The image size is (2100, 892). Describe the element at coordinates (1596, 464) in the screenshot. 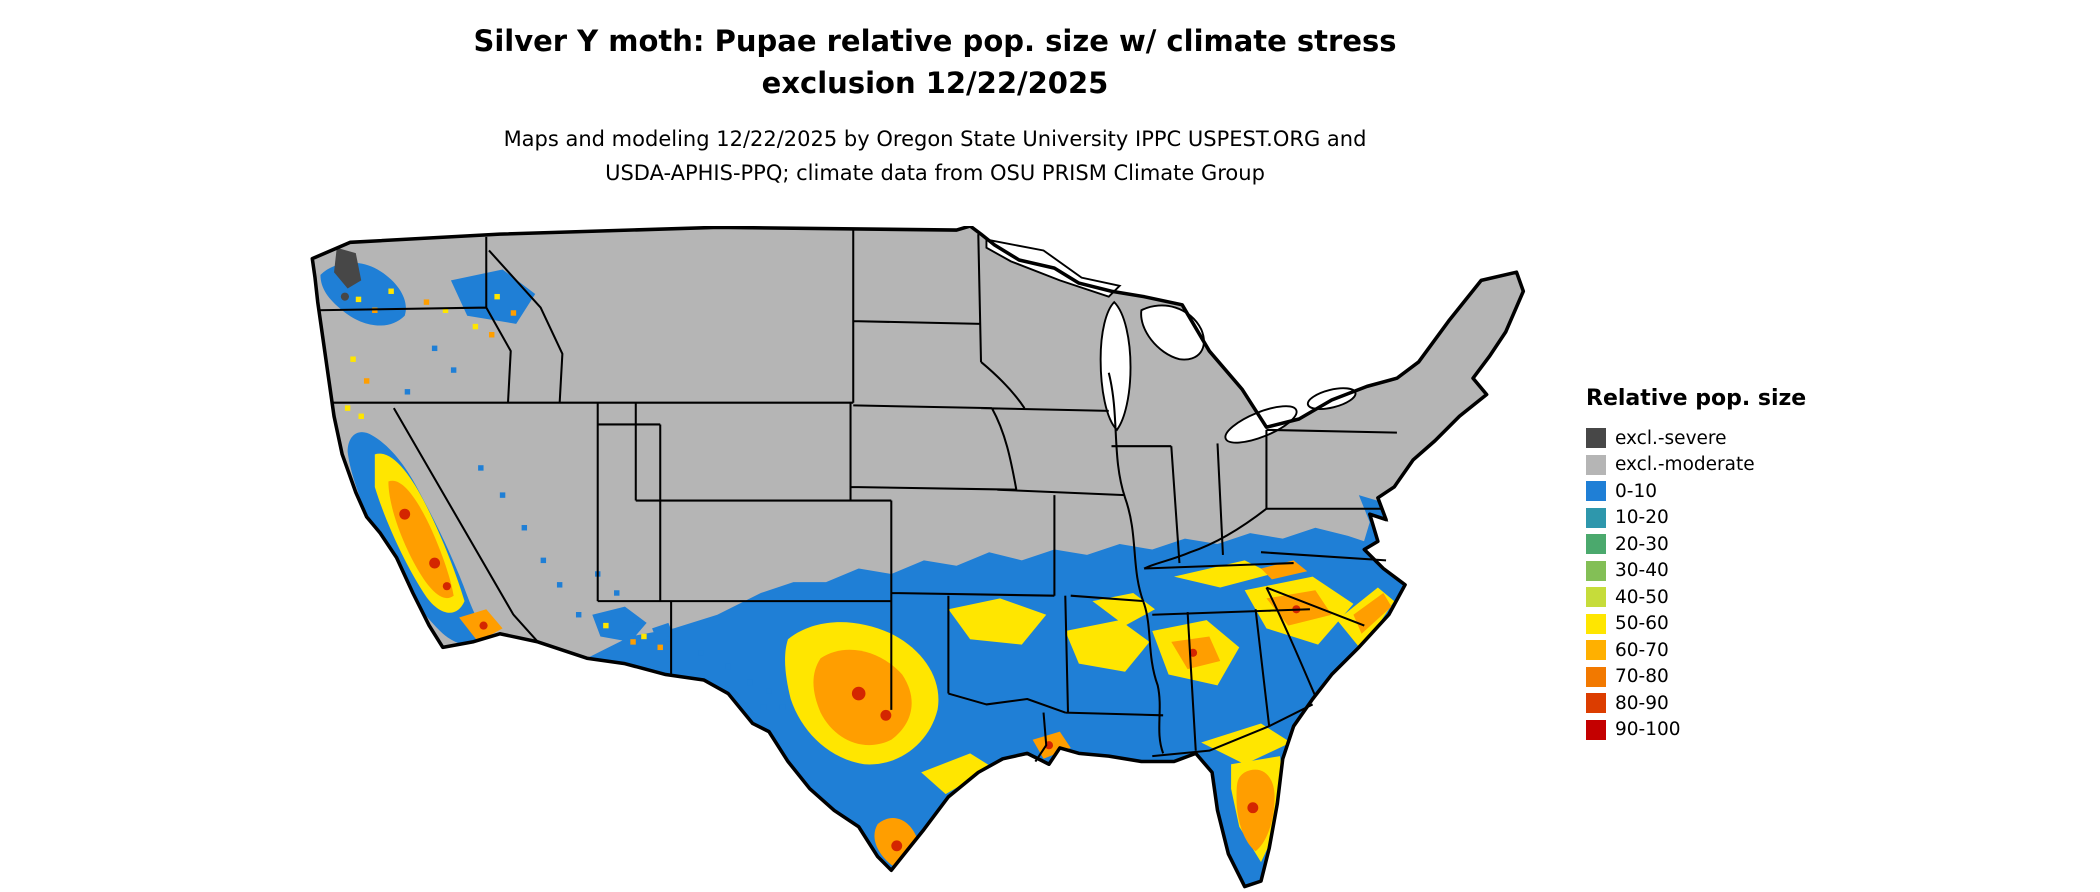

I see `legend-swatch-excl-moderate` at that location.